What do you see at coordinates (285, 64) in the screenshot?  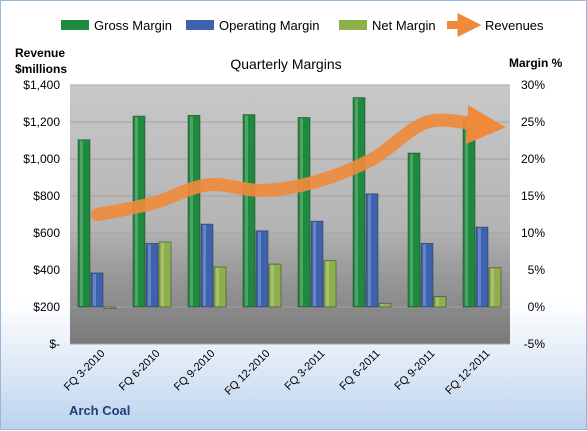 I see `chart-title: Quarterly Margins` at bounding box center [285, 64].